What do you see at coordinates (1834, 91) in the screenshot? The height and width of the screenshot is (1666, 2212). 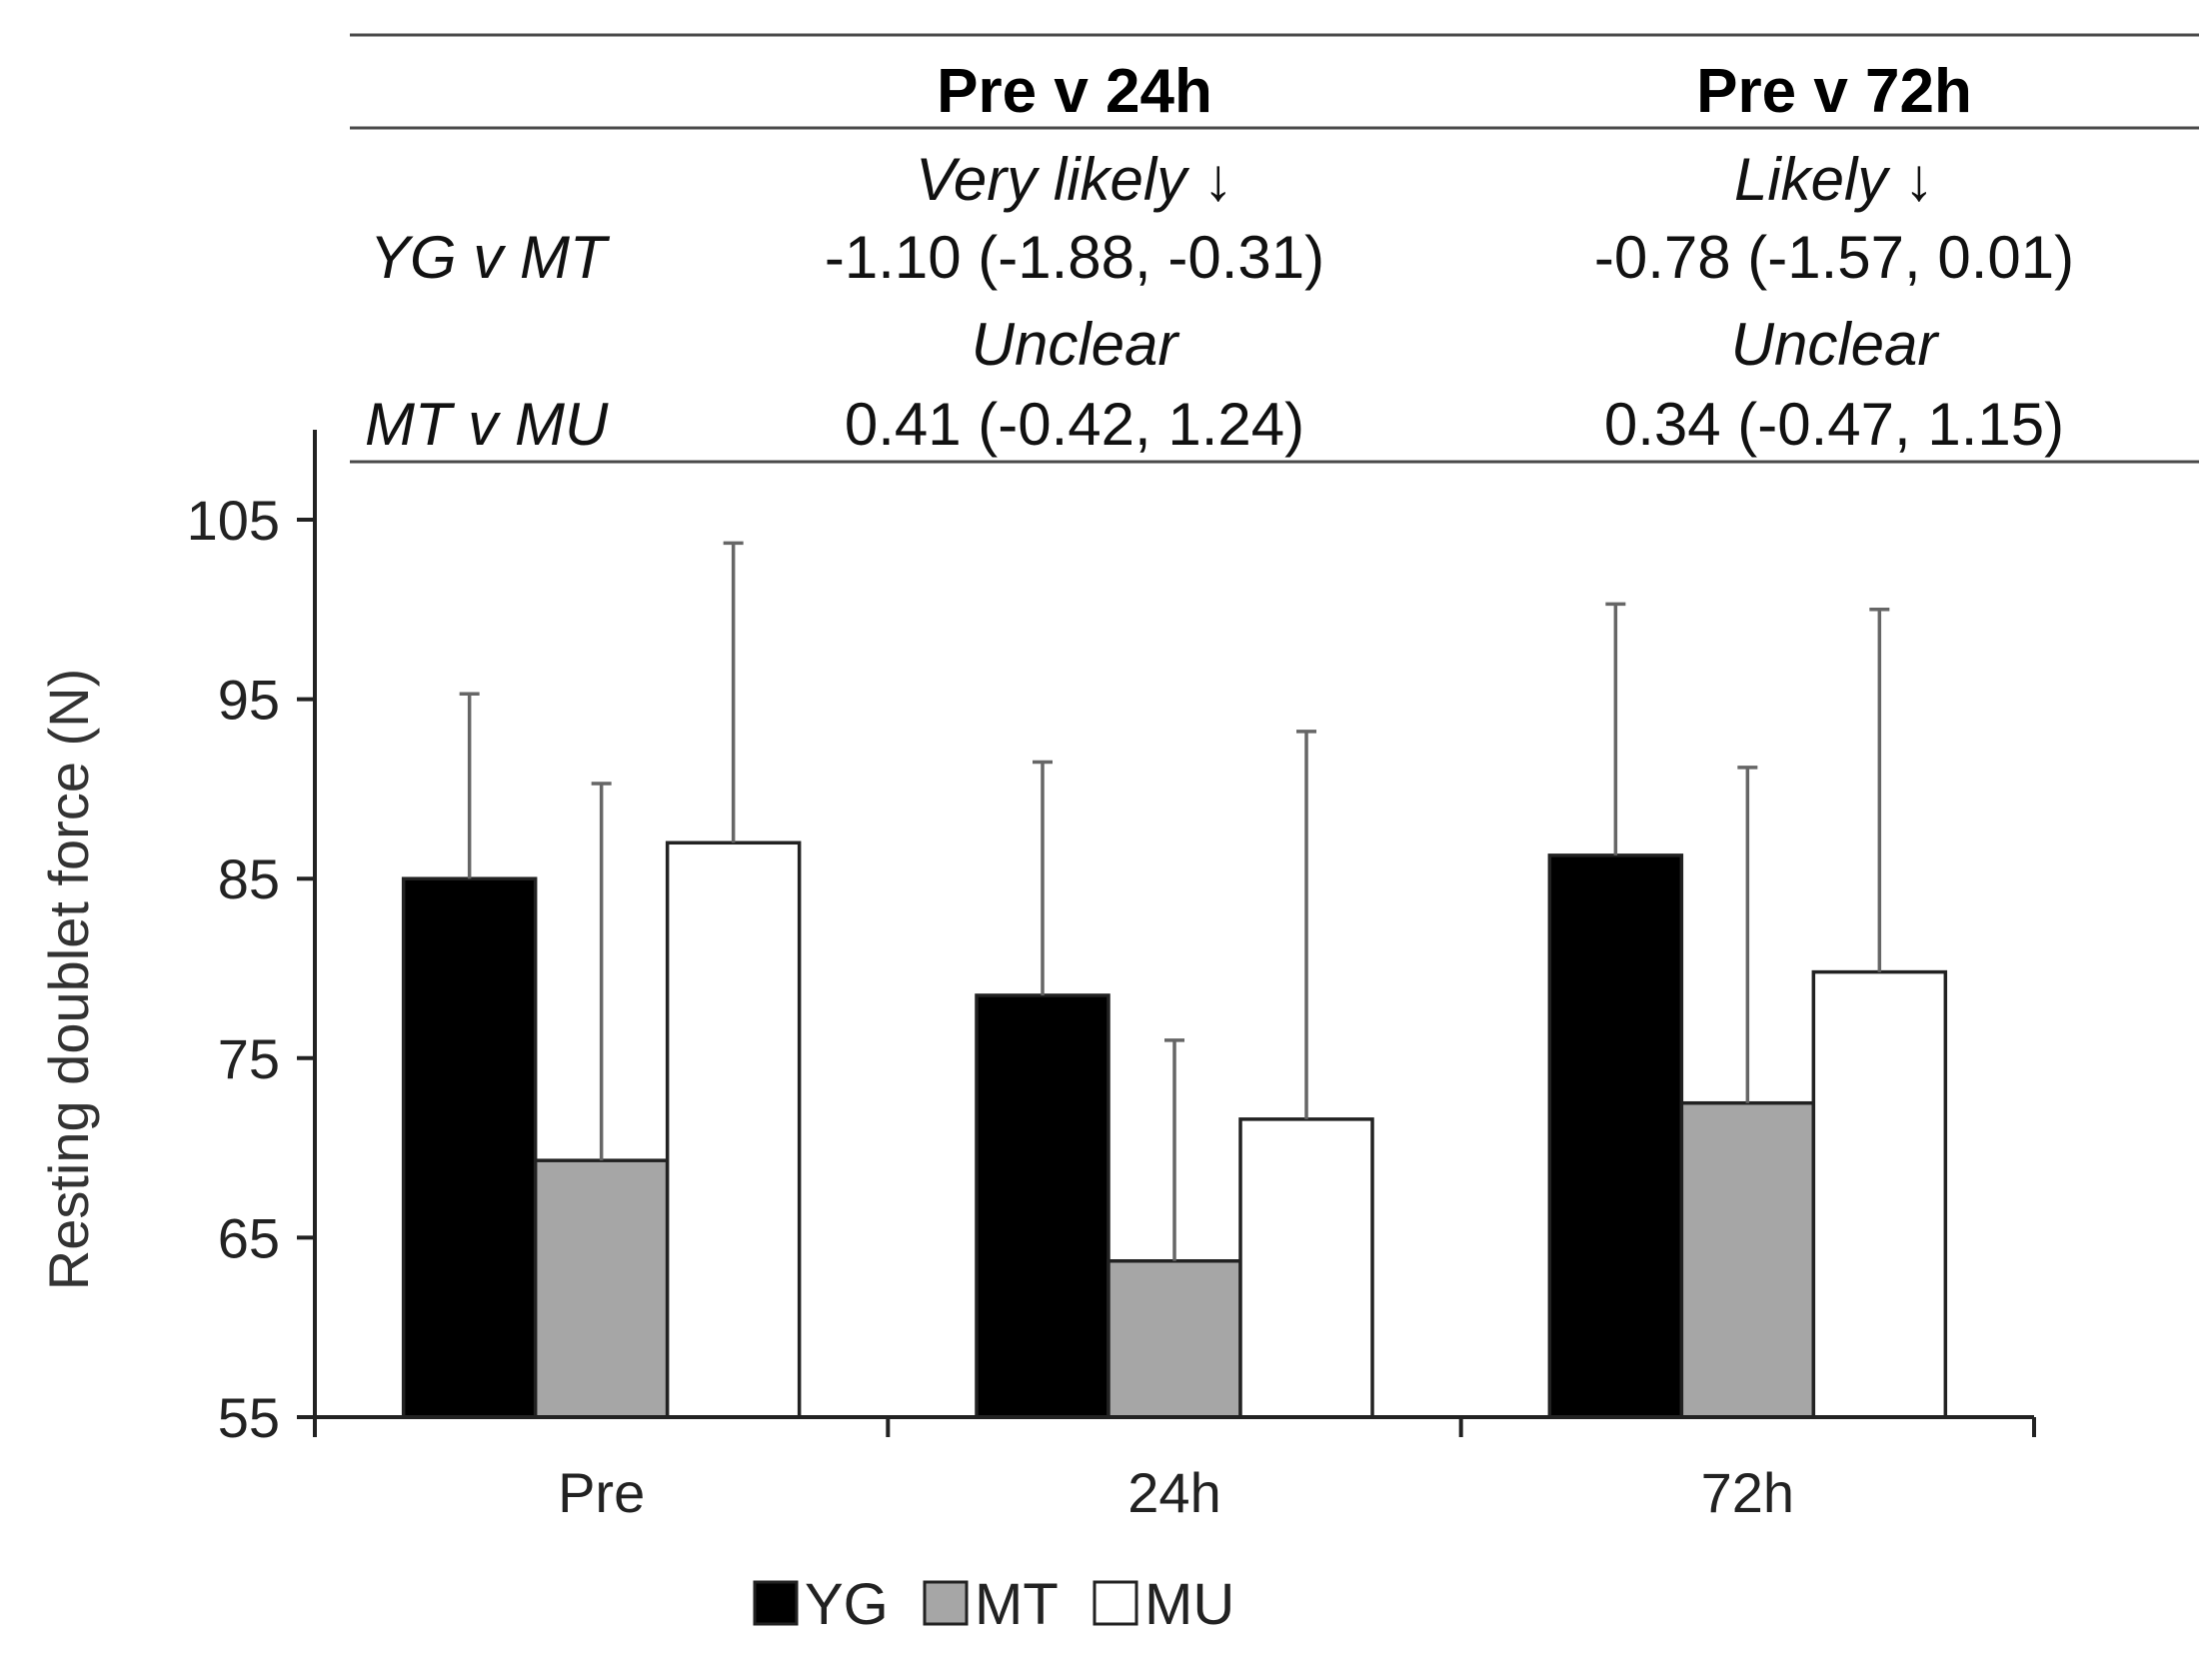 I see `col-header-pre-v-72h: Pre v 72h` at bounding box center [1834, 91].